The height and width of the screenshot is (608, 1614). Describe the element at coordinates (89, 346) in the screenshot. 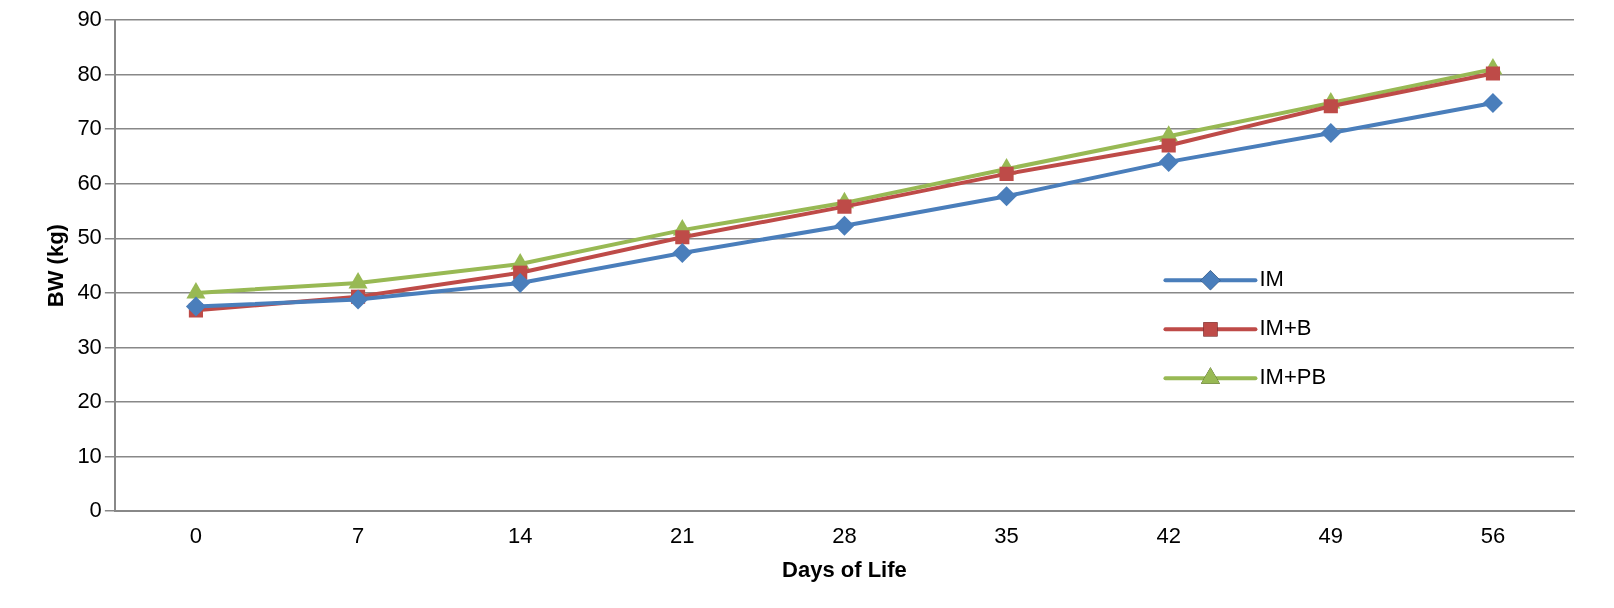

I see `y-tick-label: 30` at that location.